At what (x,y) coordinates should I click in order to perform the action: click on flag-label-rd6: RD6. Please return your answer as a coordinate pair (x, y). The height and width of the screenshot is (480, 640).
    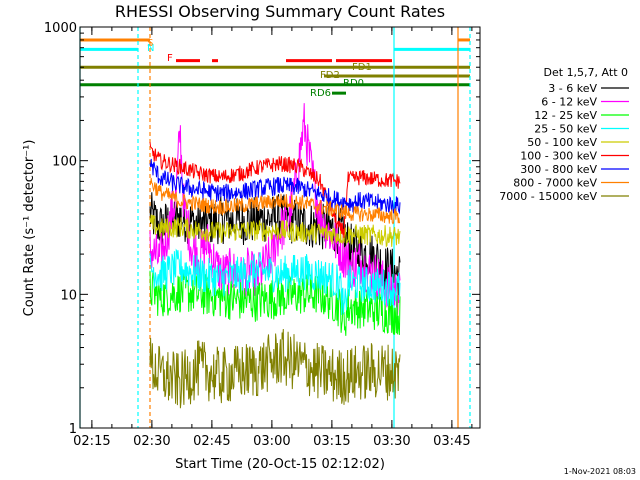
    Looking at the image, I should click on (320, 93).